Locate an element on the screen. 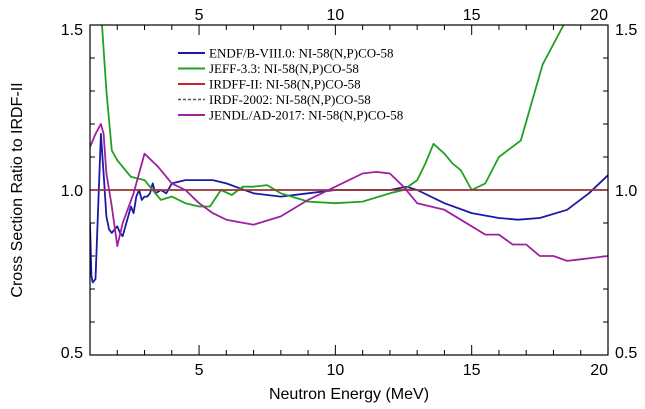  y-tick-label-right: 1.0 is located at coordinates (626, 191).